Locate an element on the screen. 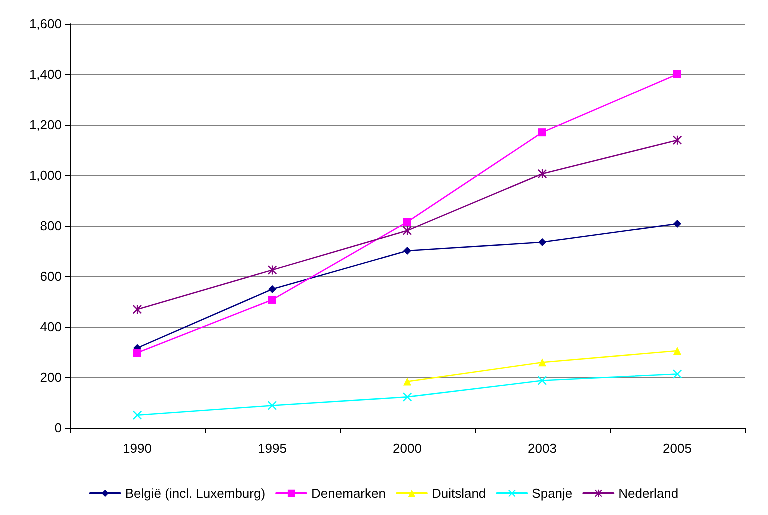  legend-label: Duitsland is located at coordinates (459, 493).